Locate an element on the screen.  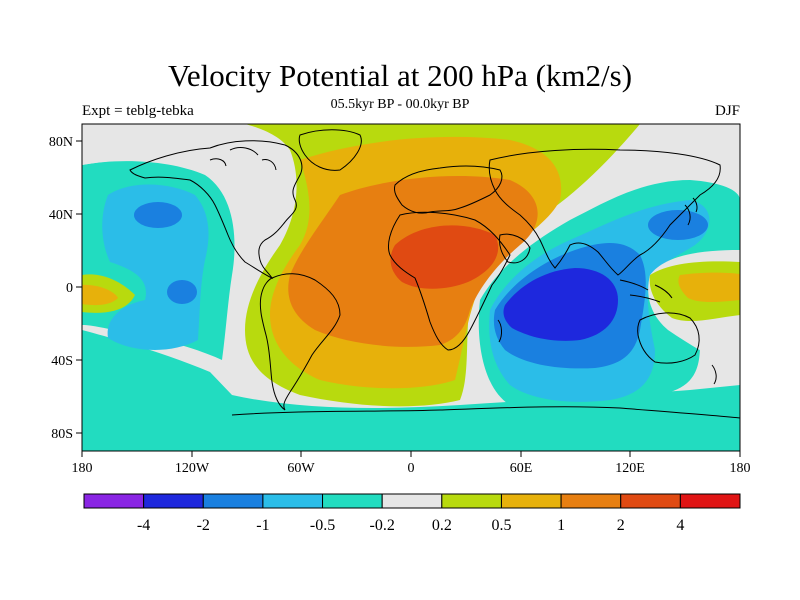
africa-redorange-region is located at coordinates (444, 257).